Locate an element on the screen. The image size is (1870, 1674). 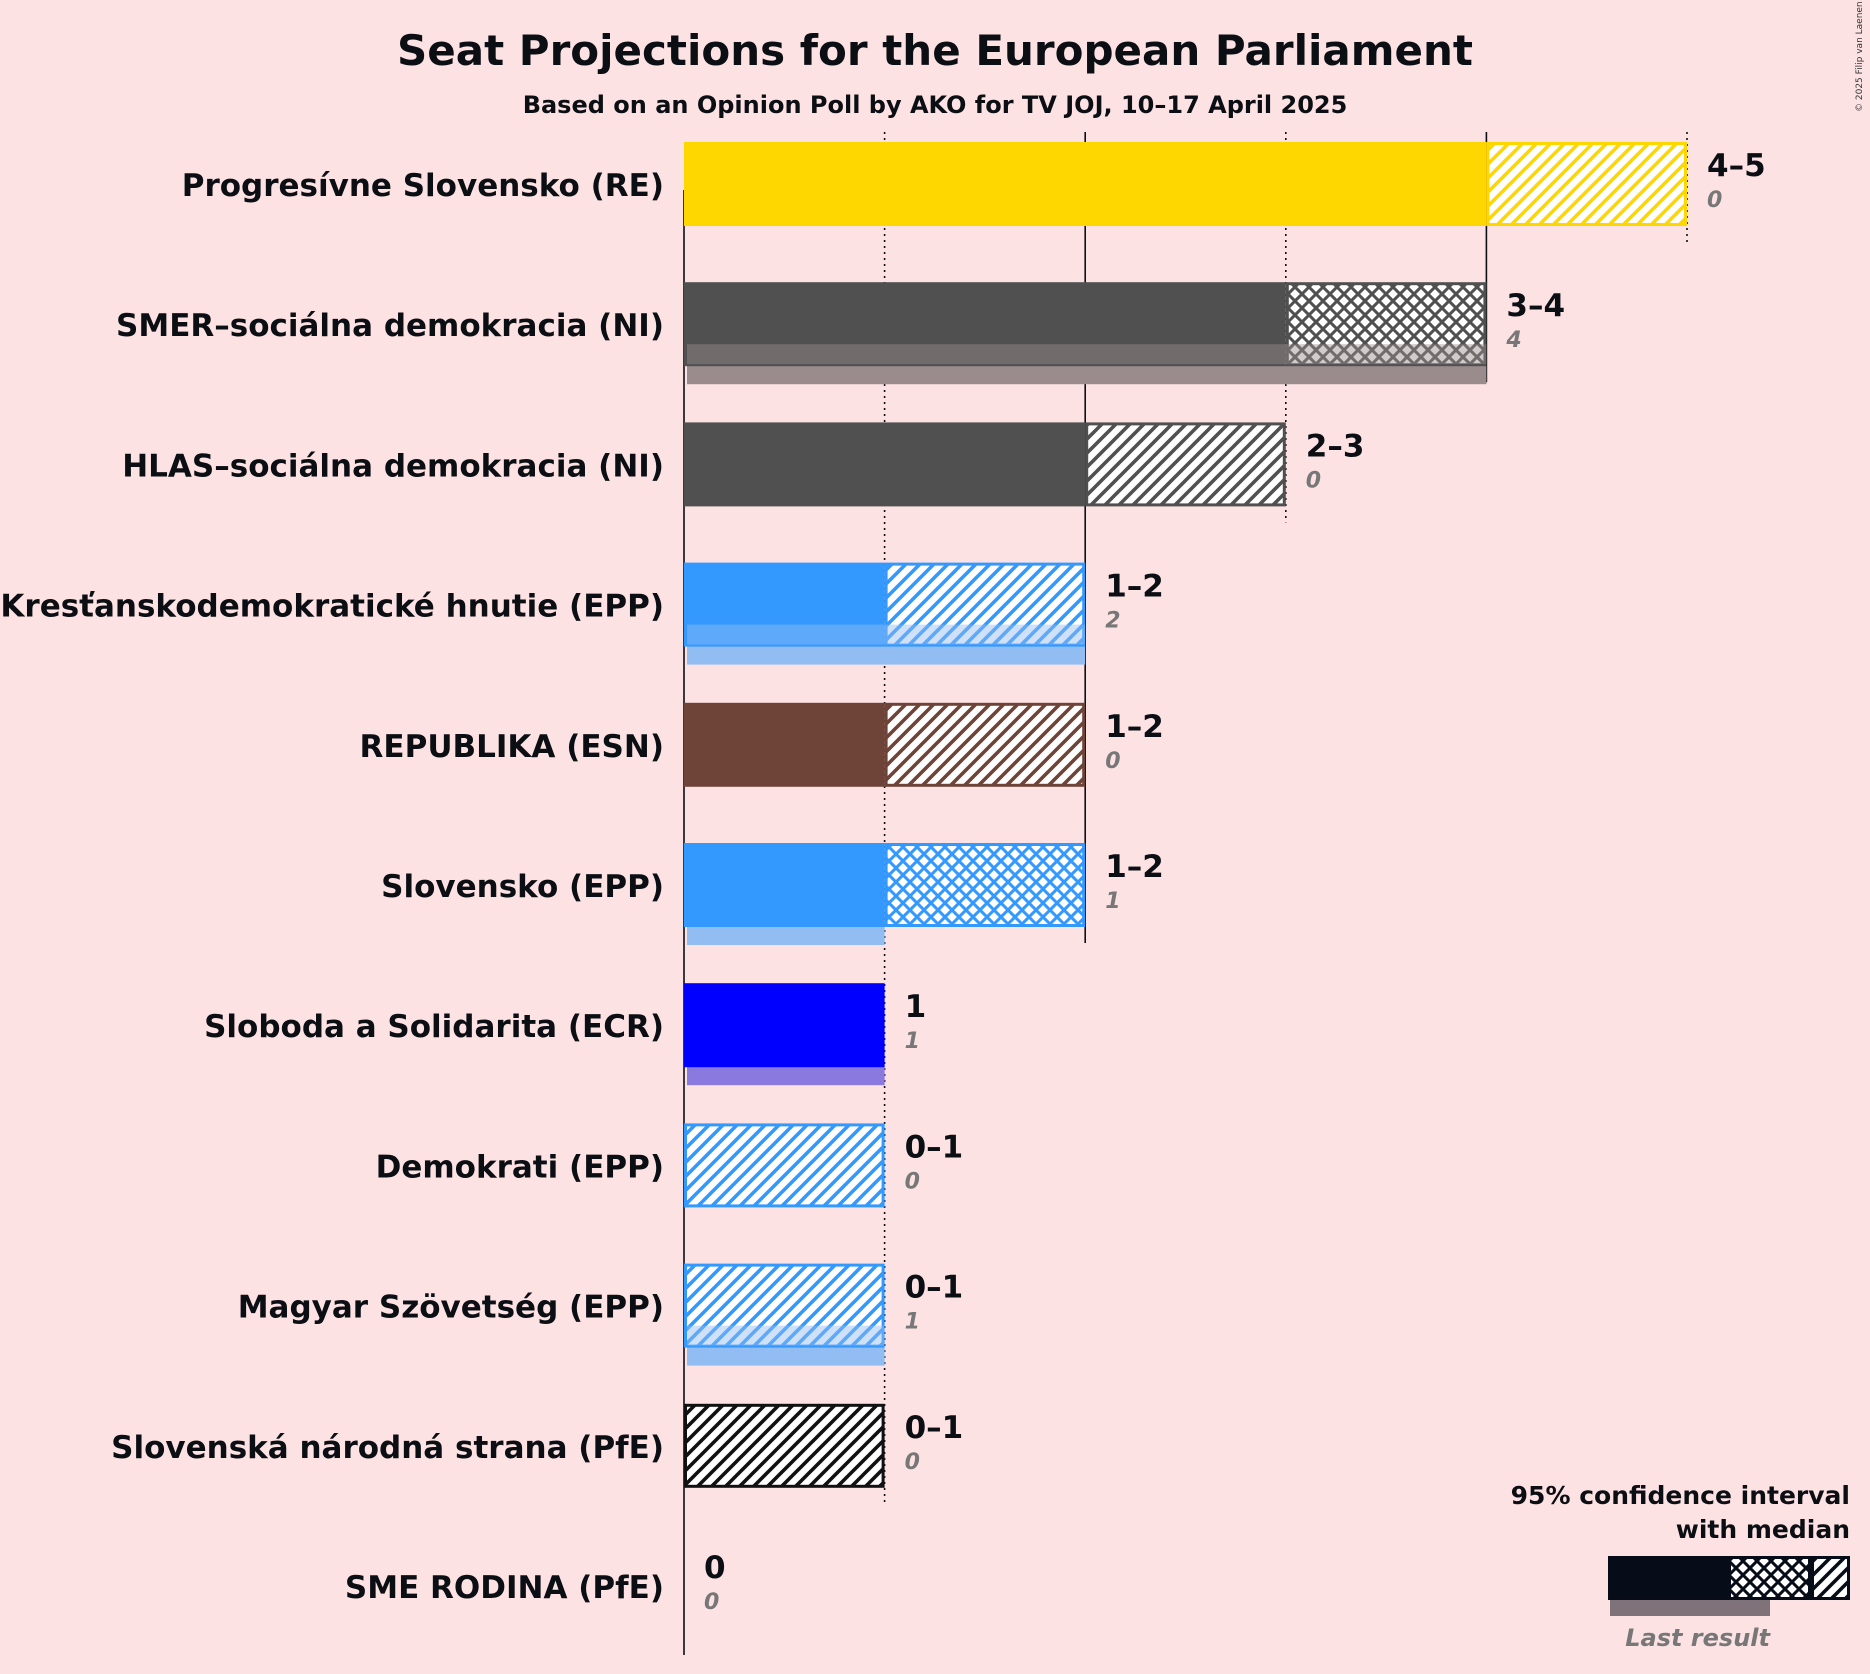
party-row: REPUBLIKA (ESN) 1–2 0 is located at coordinates (762, 744).